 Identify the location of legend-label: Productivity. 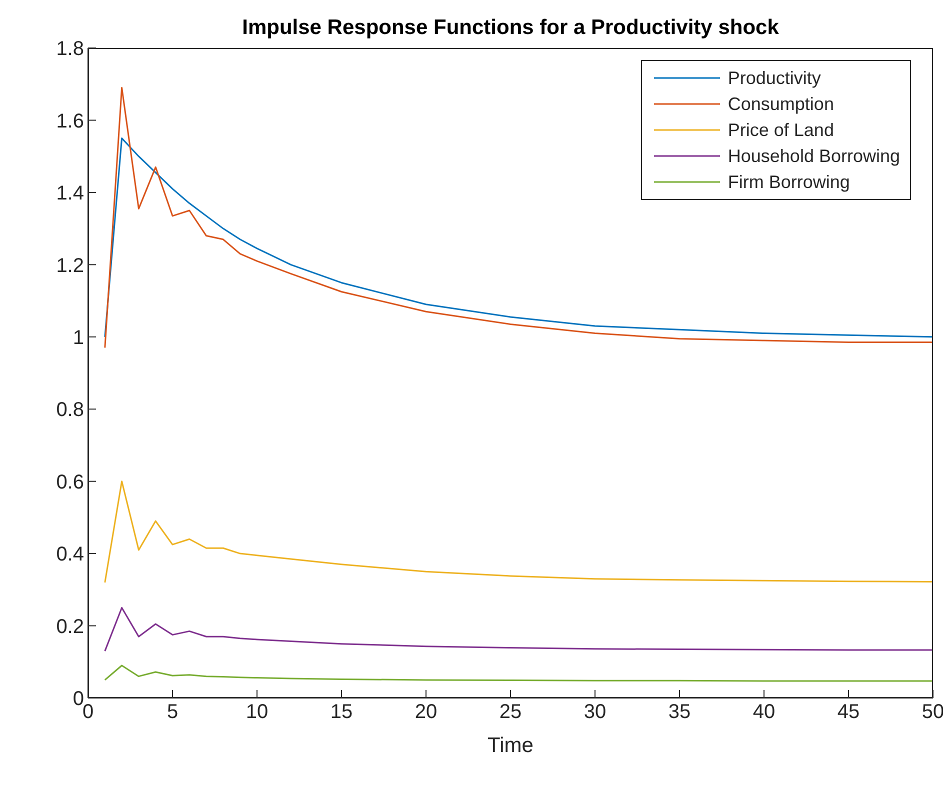
(774, 78).